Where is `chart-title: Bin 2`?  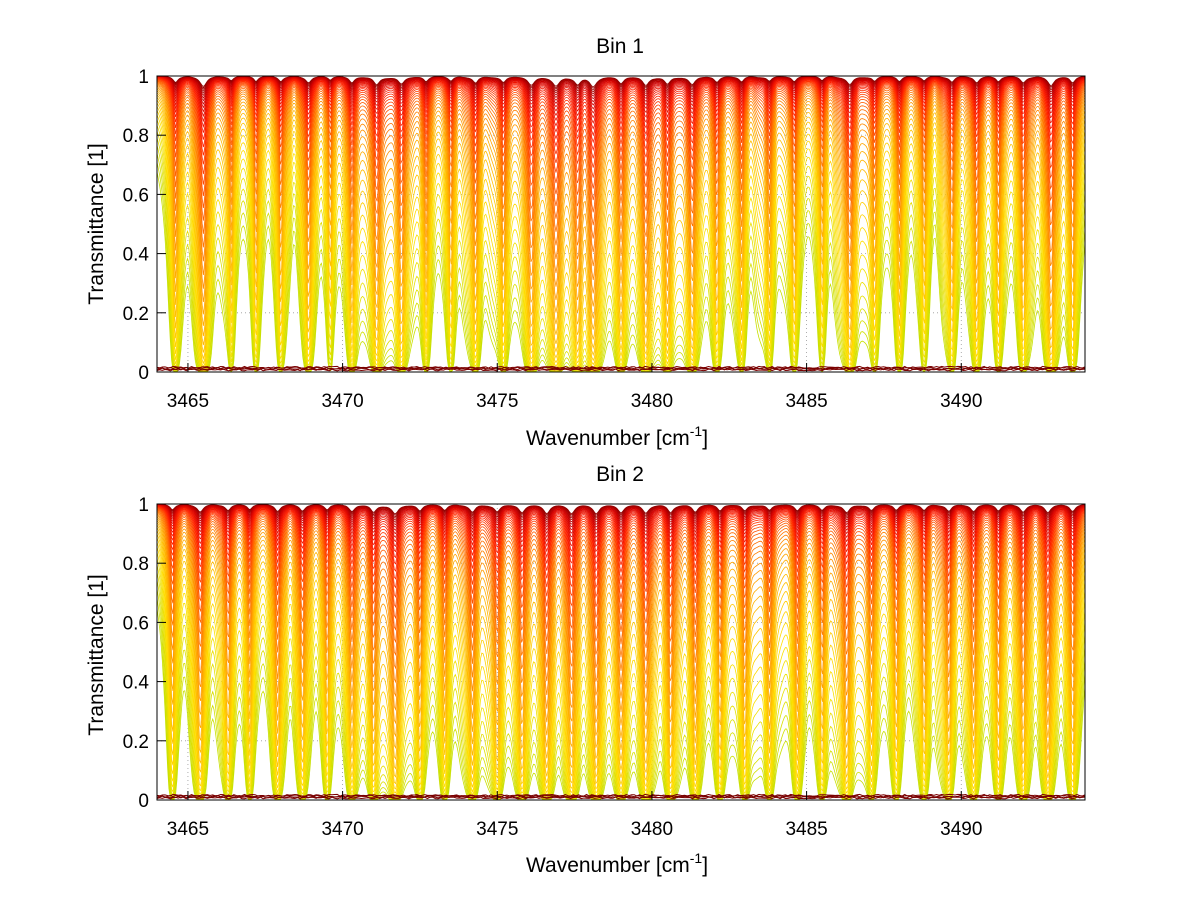 chart-title: Bin 2 is located at coordinates (620, 474).